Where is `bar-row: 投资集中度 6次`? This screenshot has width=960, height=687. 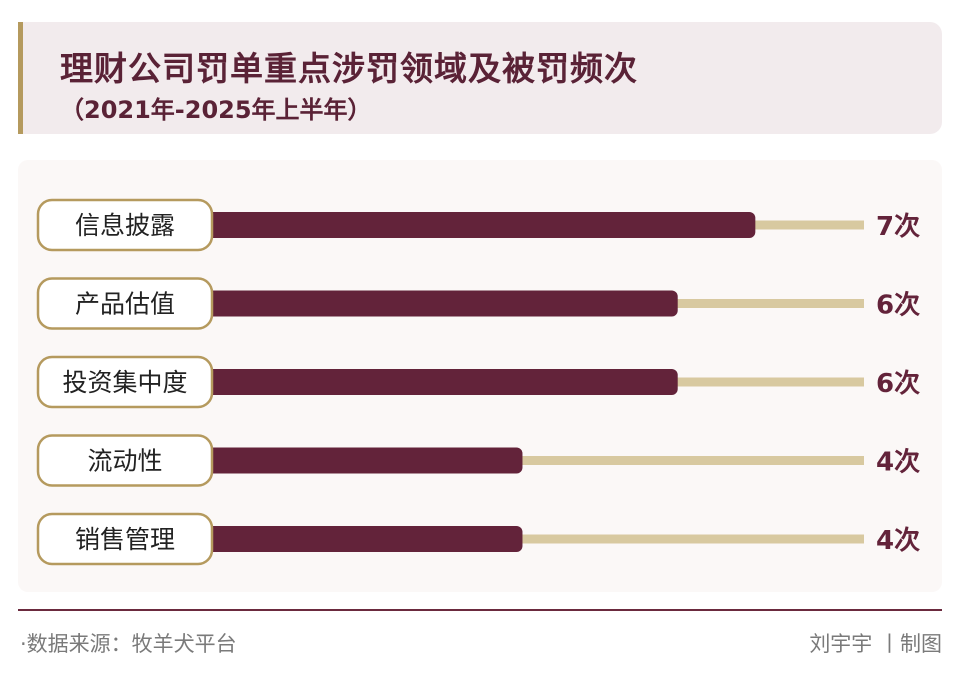 bar-row: 投资集中度 6次 is located at coordinates (478, 382).